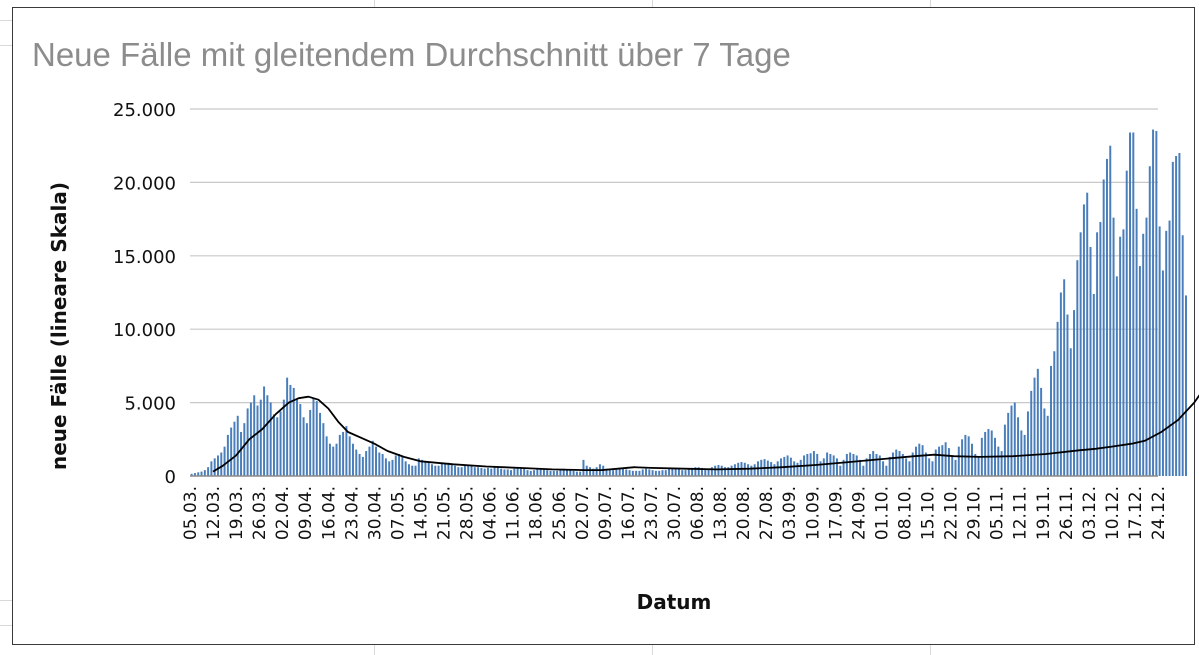  I want to click on x-tick-label: 02.04., so click(283, 513).